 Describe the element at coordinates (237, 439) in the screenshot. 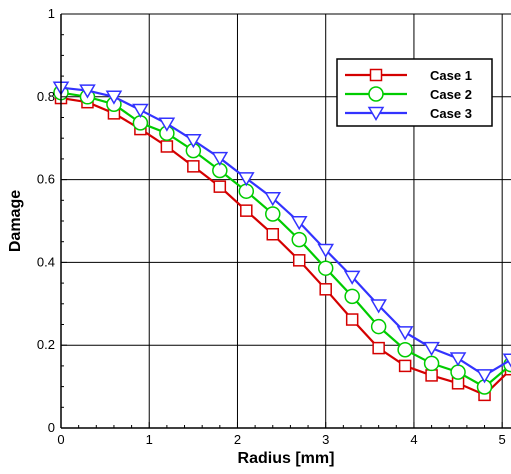

I see `x-tick-label: 2` at that location.